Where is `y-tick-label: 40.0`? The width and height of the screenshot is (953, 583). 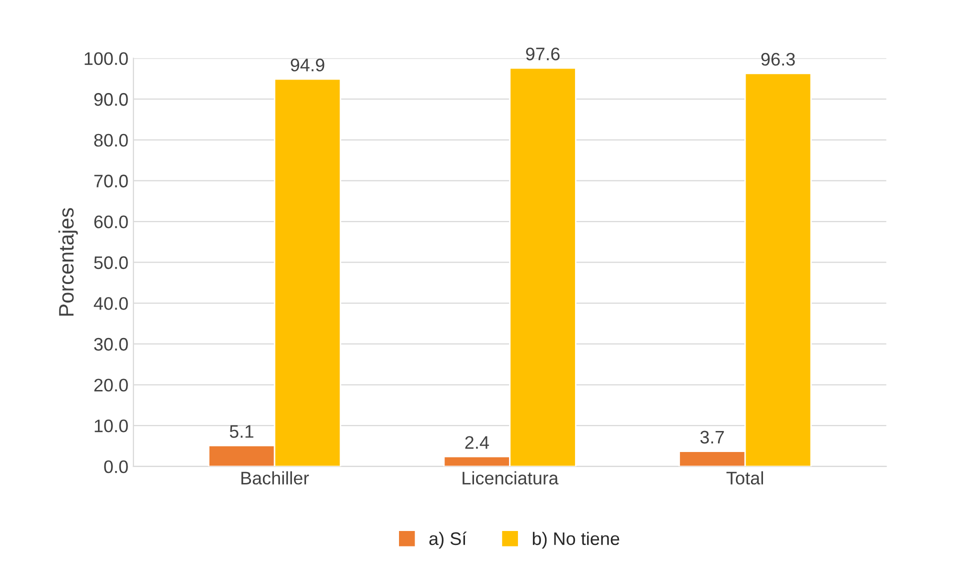 y-tick-label: 40.0 is located at coordinates (111, 303).